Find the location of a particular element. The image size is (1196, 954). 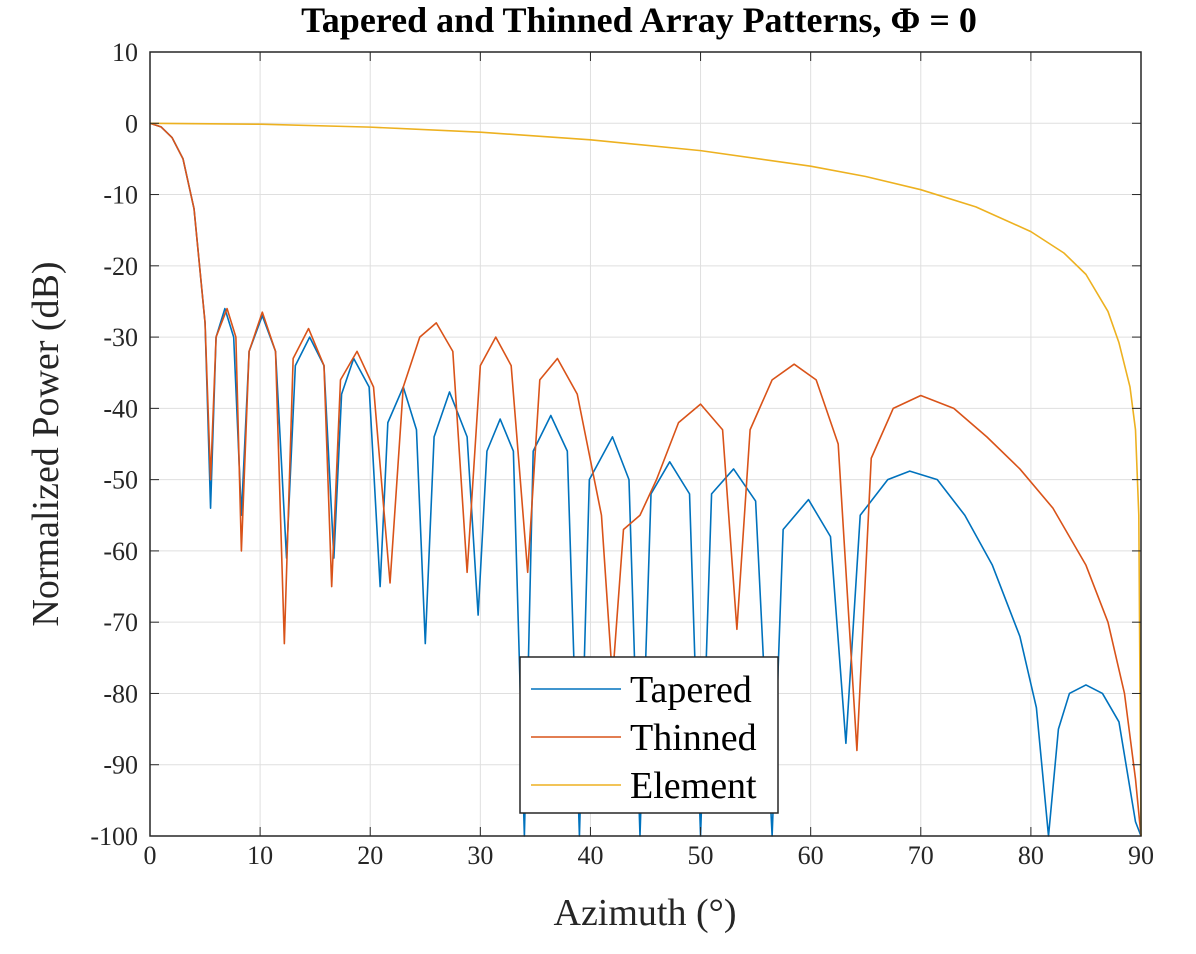

x-tick-label: 40 is located at coordinates (590, 855).